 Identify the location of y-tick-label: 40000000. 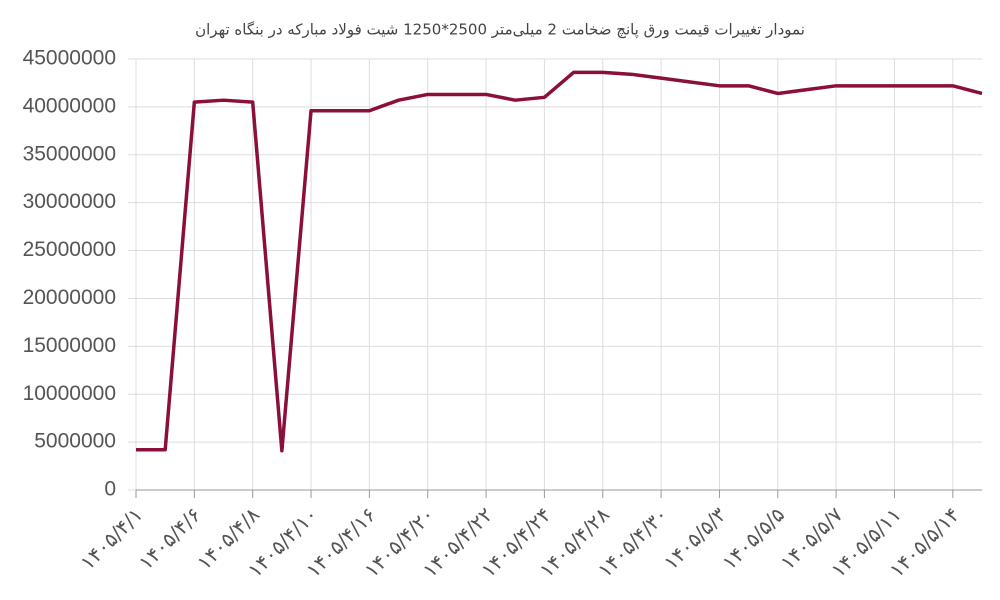
(69, 105).